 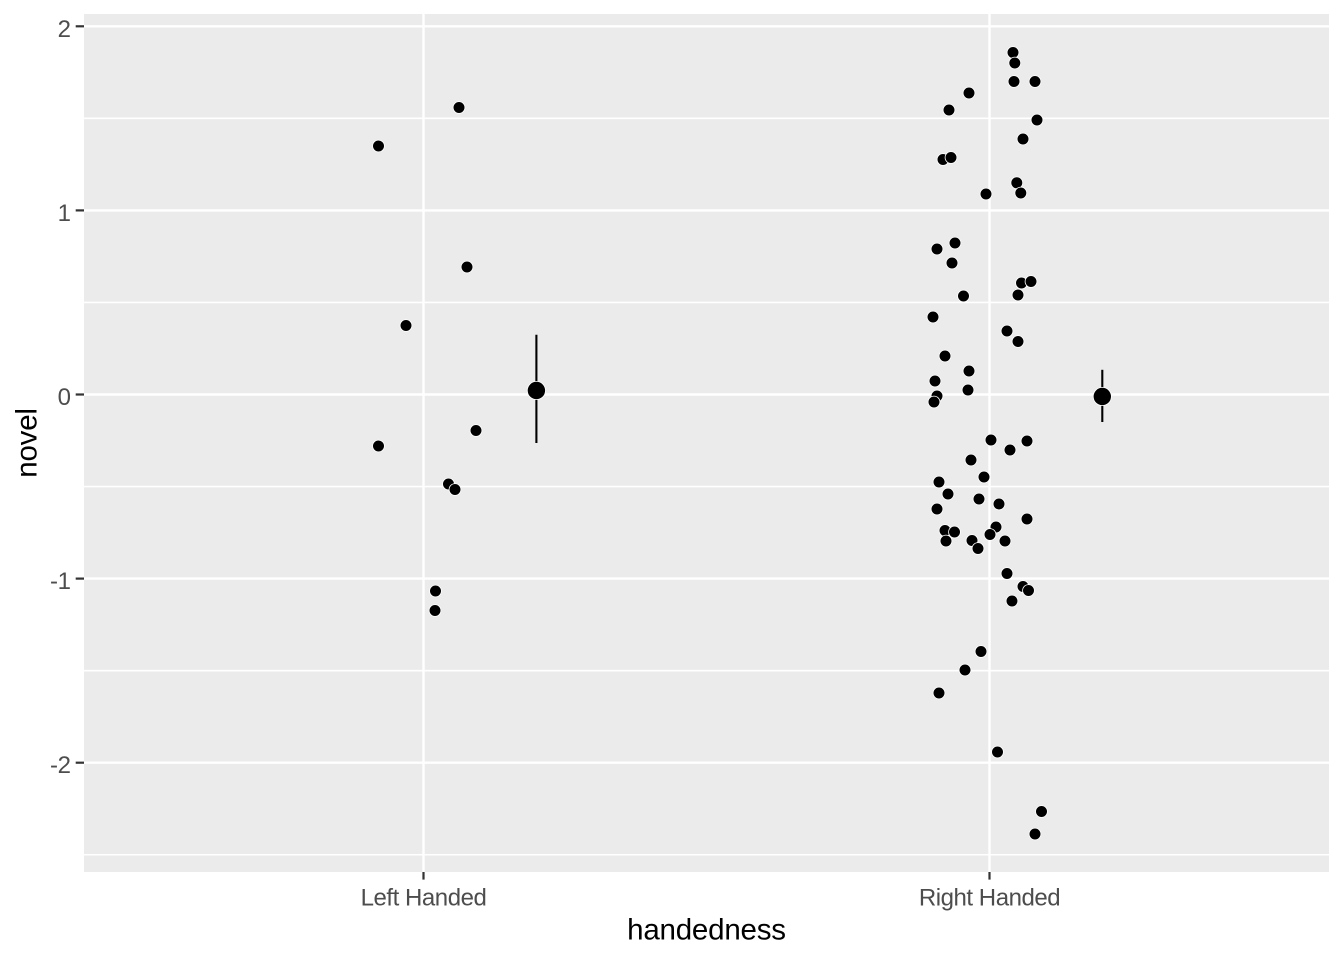 I want to click on svg-text: novel, so click(x=27, y=443).